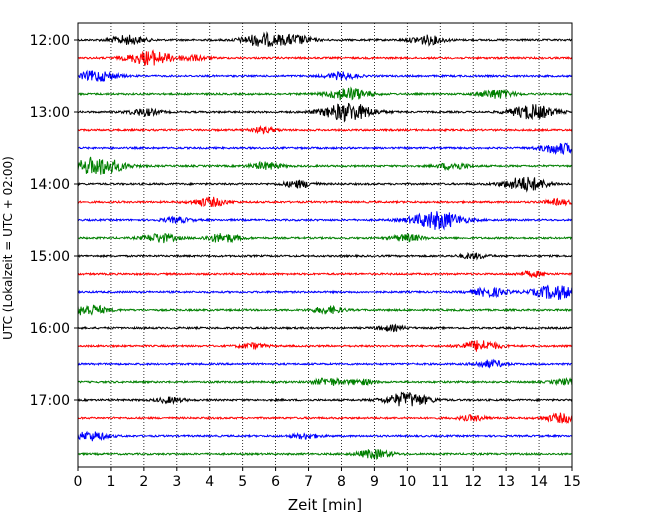  Describe the element at coordinates (50, 329) in the screenshot. I see `y-tick-label-1600: 16:00` at that location.